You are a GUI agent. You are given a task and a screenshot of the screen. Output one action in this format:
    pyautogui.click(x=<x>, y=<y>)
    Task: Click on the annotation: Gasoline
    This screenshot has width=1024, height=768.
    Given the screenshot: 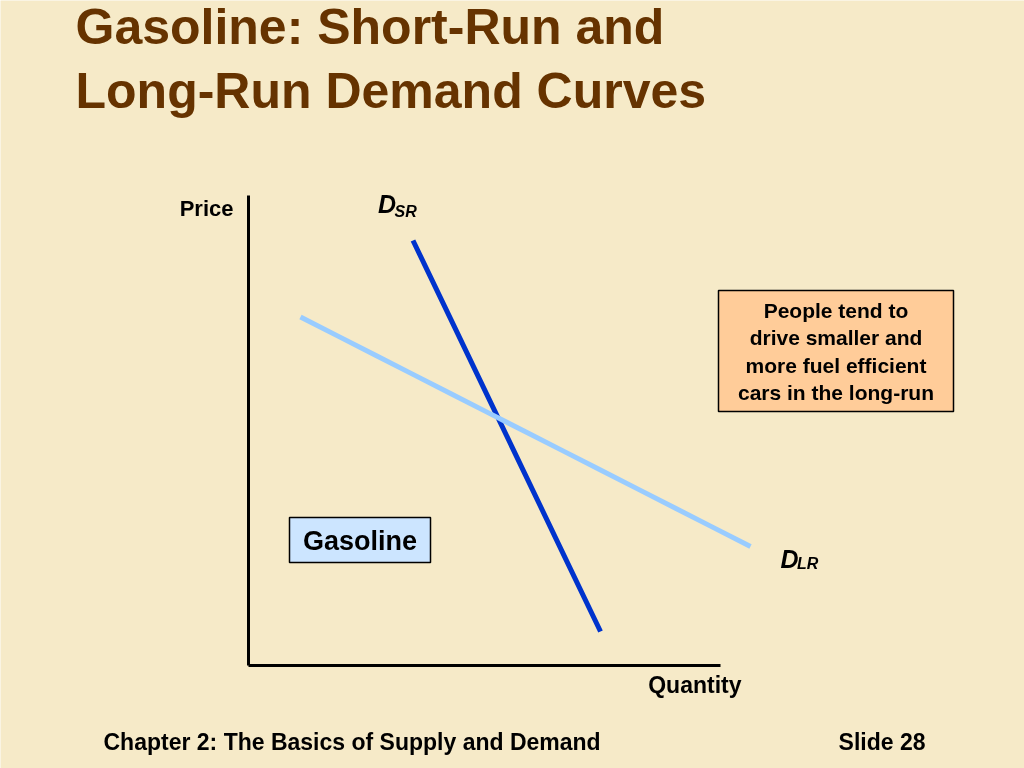 What is the action you would take?
    pyautogui.click(x=360, y=540)
    